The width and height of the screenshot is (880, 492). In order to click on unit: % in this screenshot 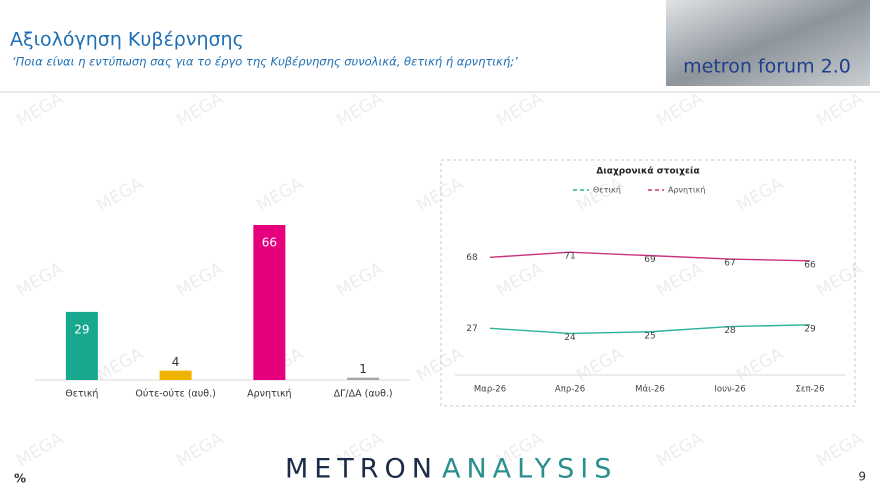, I will do `click(20, 479)`.